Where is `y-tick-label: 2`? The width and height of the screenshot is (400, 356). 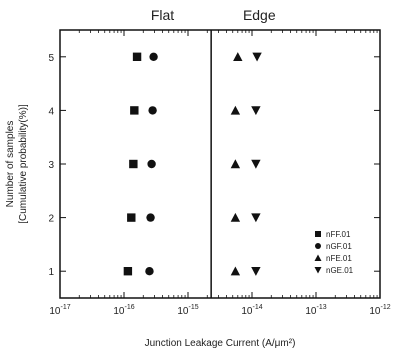 y-tick-label: 2 is located at coordinates (51, 219).